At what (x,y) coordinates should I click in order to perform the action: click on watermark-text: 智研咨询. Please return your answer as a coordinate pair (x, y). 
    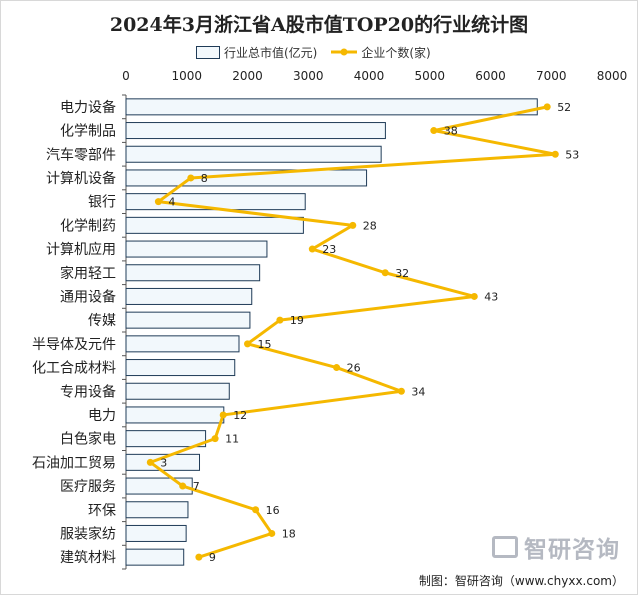
    Looking at the image, I should click on (572, 550).